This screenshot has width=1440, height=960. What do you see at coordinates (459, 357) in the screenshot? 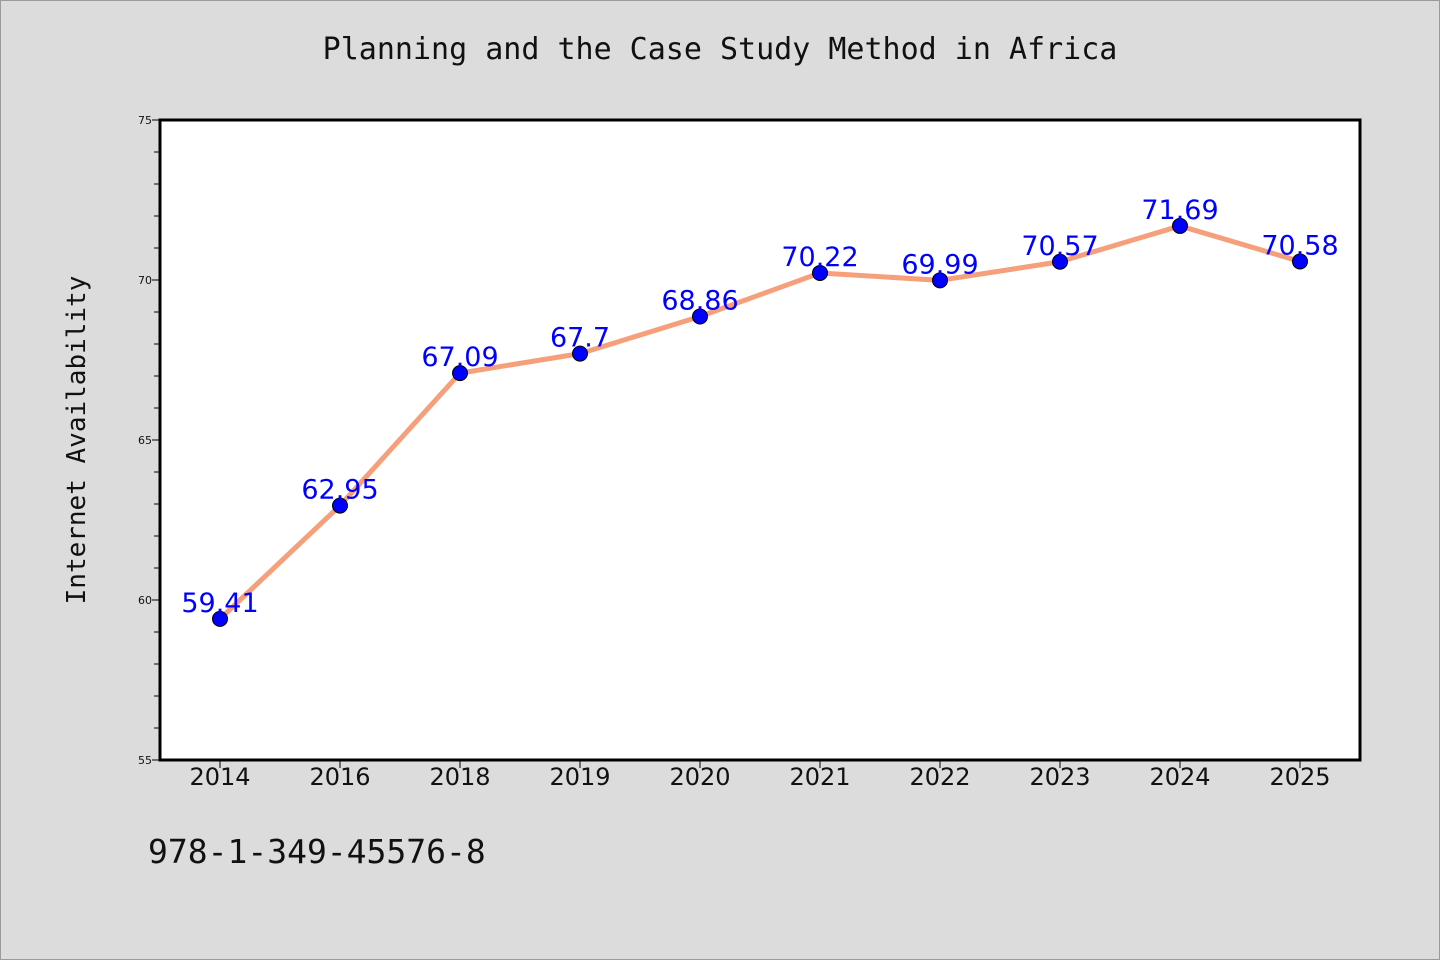
I see `data-label: 67.09` at bounding box center [459, 357].